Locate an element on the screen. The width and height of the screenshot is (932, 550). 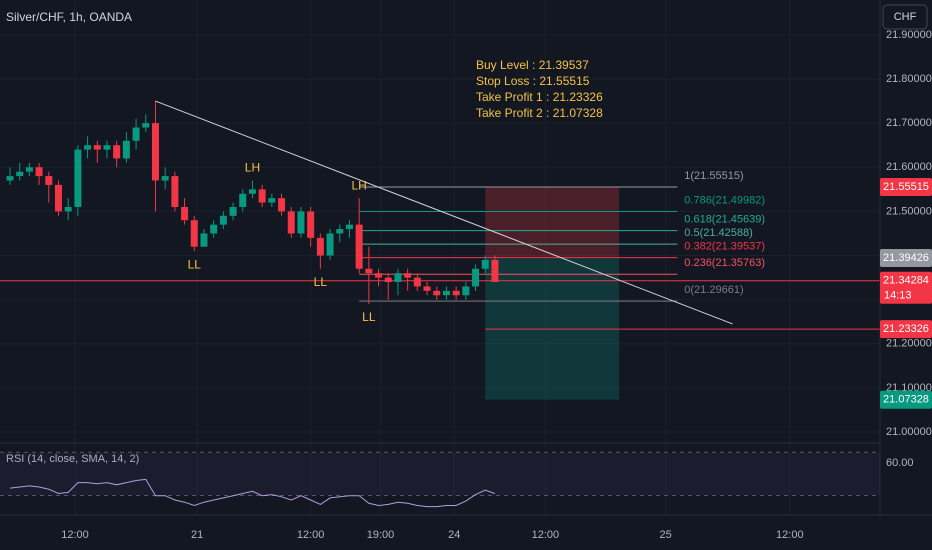
y-tick-label: 21.60000 is located at coordinates (909, 167).